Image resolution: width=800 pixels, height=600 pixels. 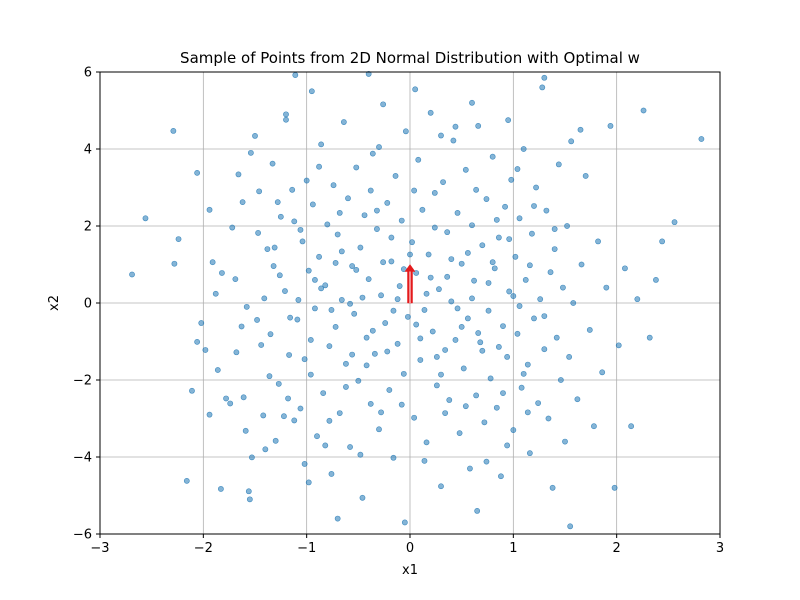 What do you see at coordinates (82, 535) in the screenshot?
I see `y-tick-label: −6` at bounding box center [82, 535].